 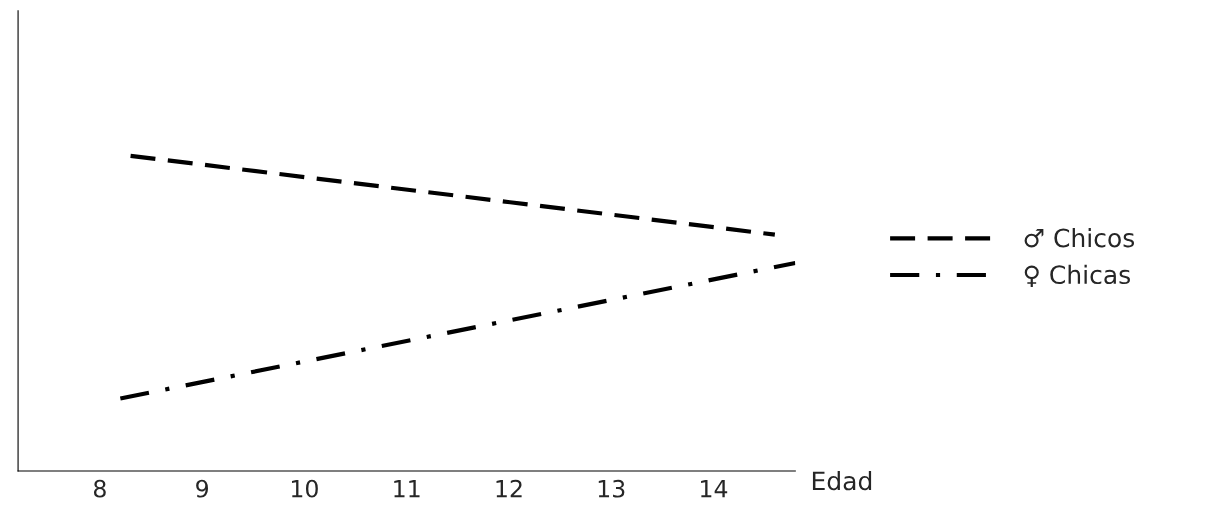 I want to click on x-tick-label: 8, so click(x=99, y=488).